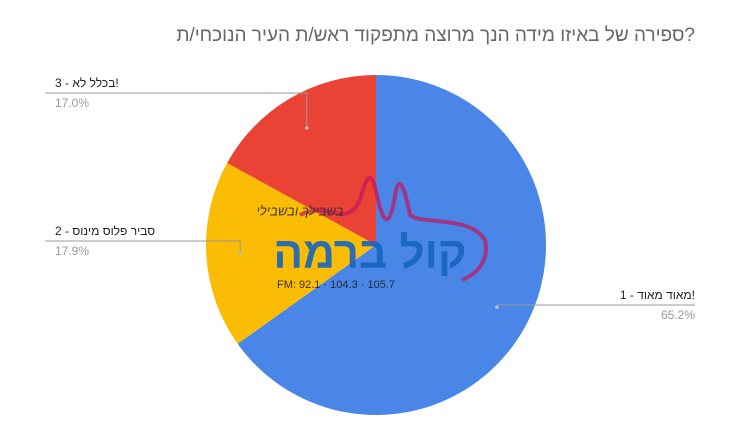  Describe the element at coordinates (105, 231) in the screenshot. I see `legend-label: 2 - סביר פלוס מינוס` at that location.